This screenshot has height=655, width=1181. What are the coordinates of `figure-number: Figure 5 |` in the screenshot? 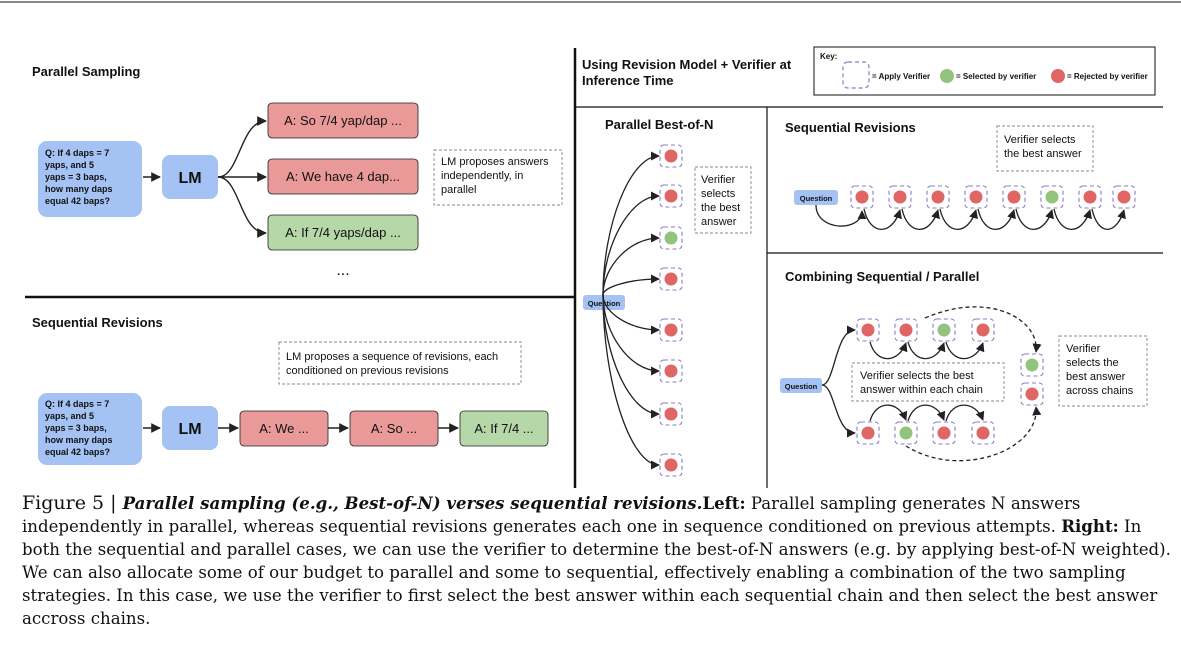 It's located at (72, 503).